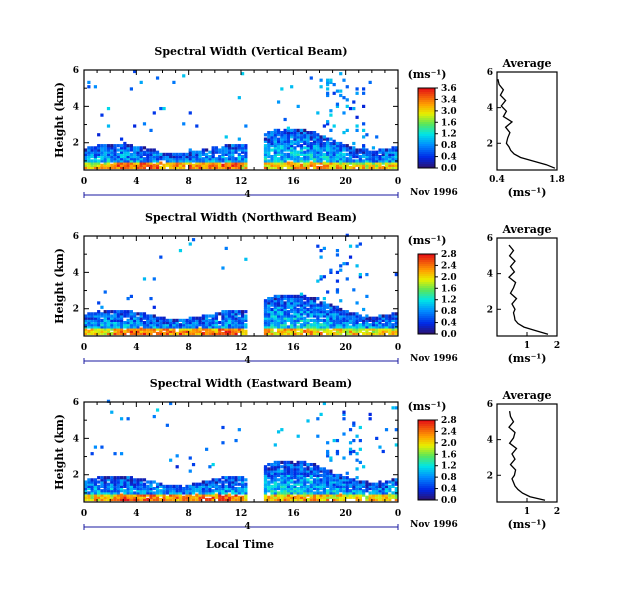  I want to click on colorbar-unit: (ms⁻¹), so click(427, 240).